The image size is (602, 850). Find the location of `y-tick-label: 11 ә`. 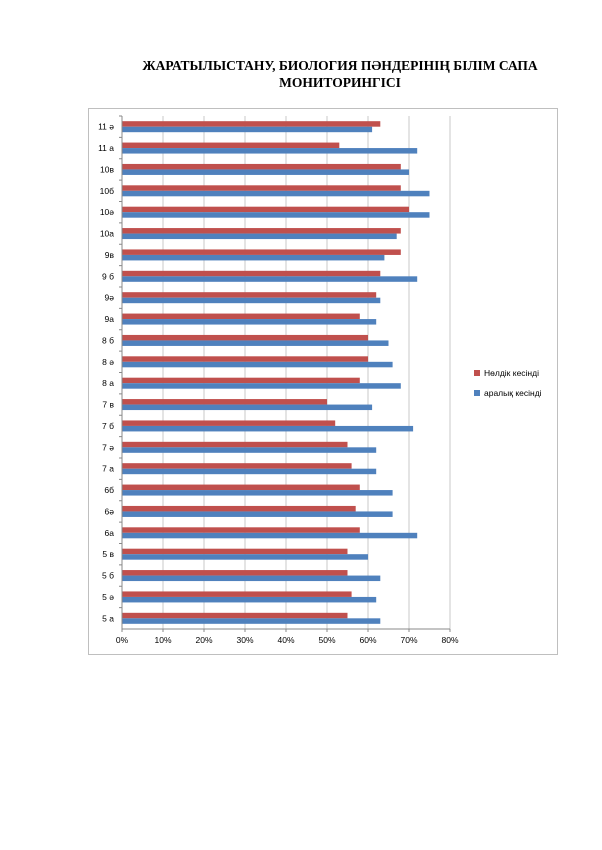

y-tick-label: 11 ә is located at coordinates (106, 127).